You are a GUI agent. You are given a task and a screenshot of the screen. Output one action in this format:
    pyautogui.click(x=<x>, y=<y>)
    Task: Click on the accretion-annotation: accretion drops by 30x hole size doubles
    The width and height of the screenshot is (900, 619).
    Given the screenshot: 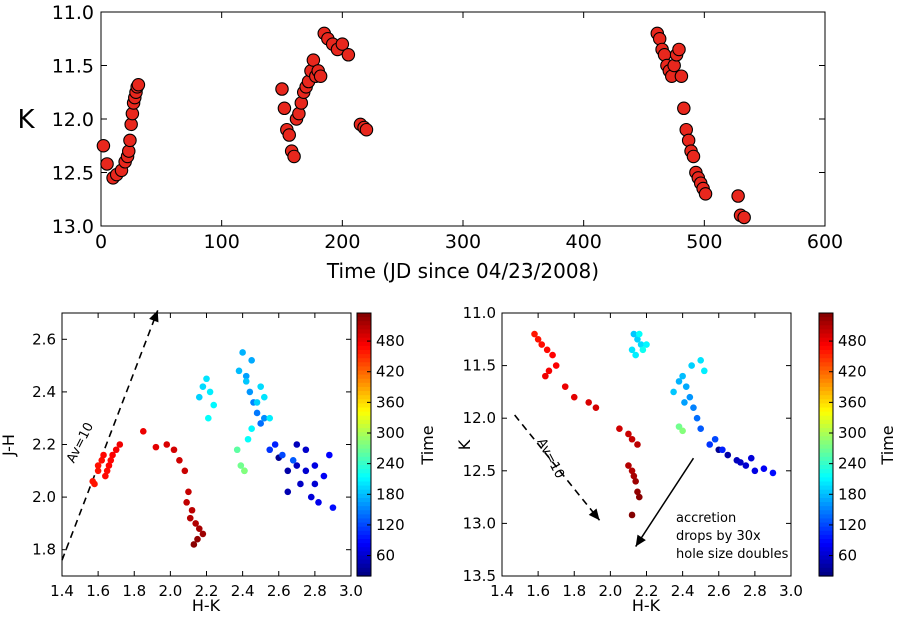 What is the action you would take?
    pyautogui.click(x=732, y=536)
    